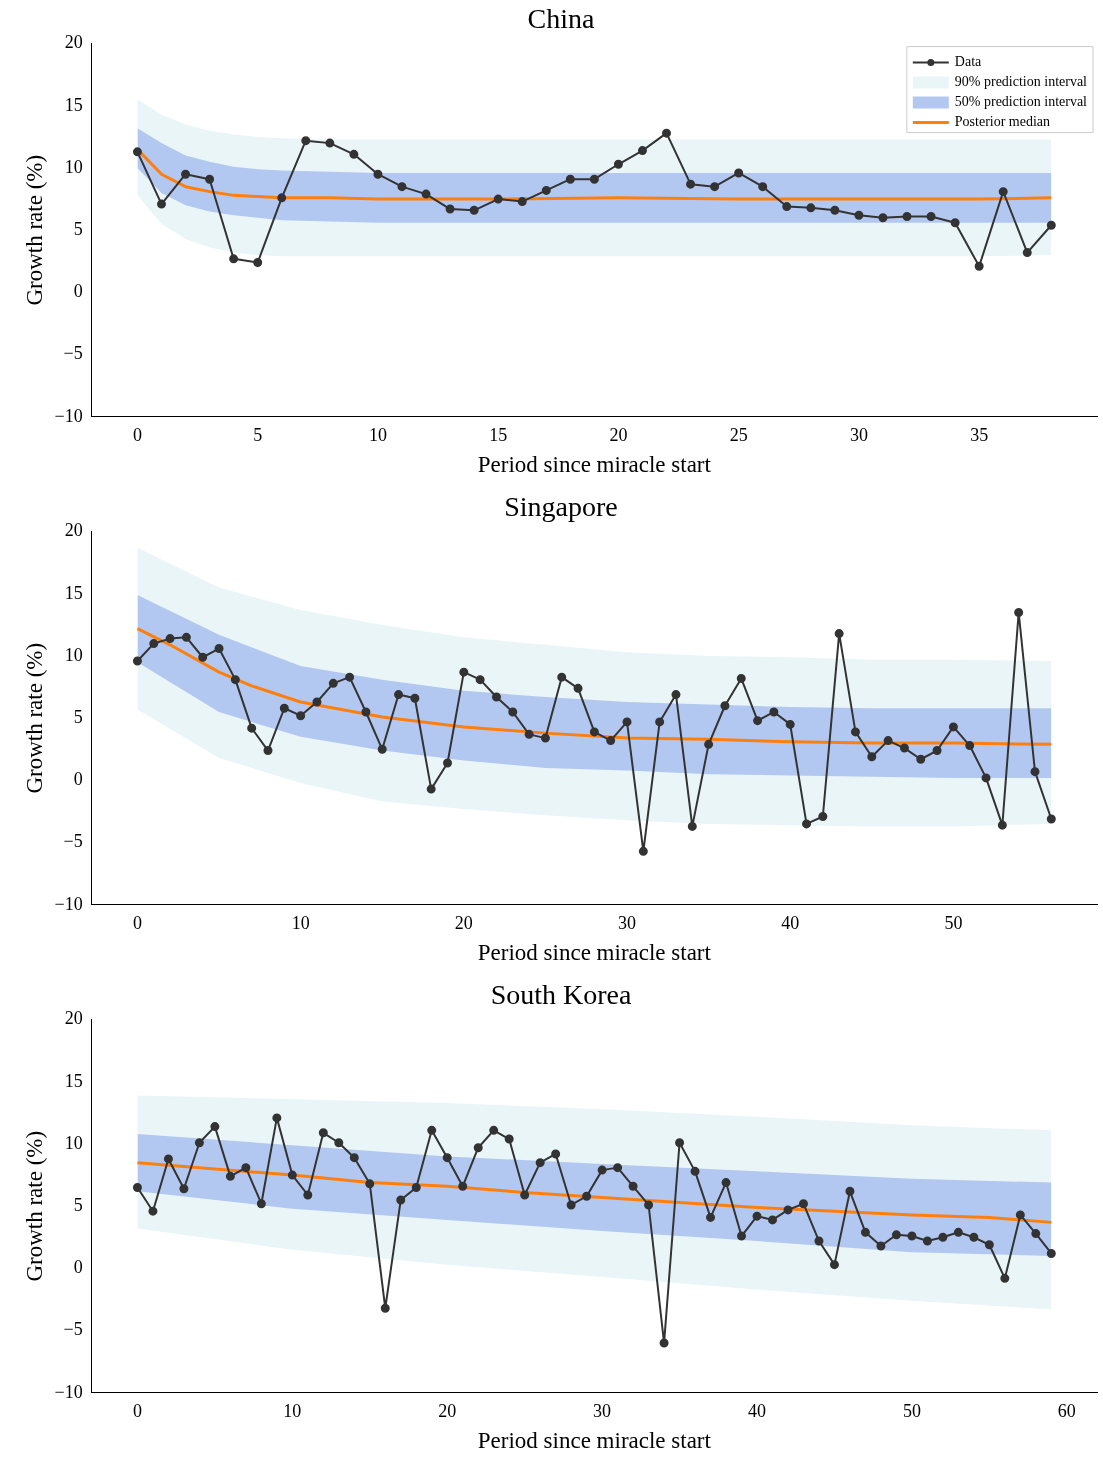 The width and height of the screenshot is (1103, 1464). I want to click on legend-label: 90% prediction interval, so click(1021, 82).